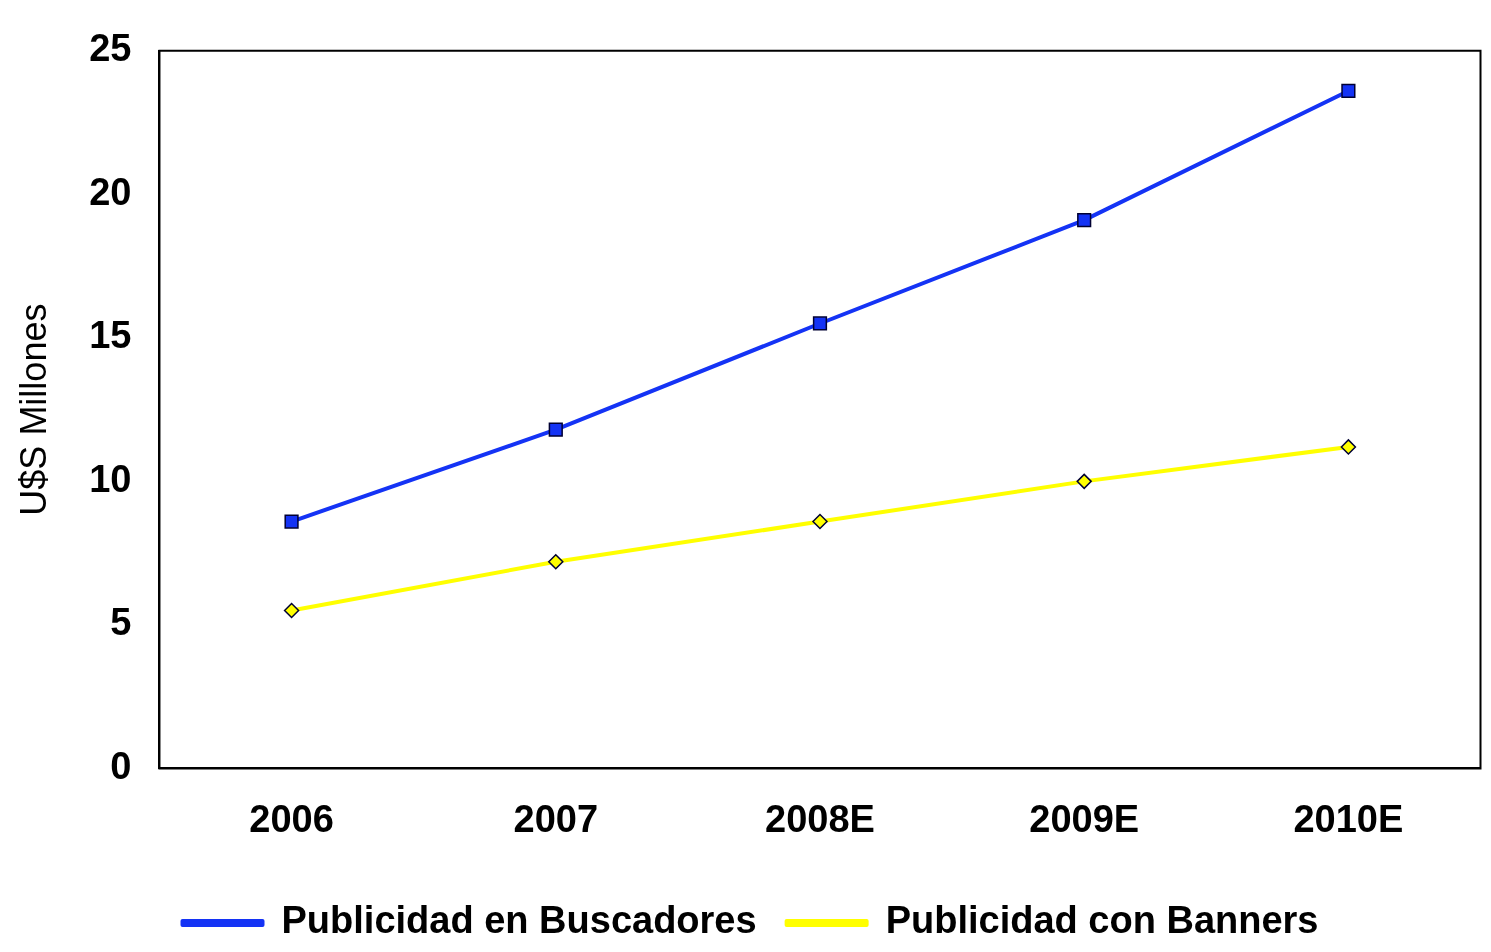 The width and height of the screenshot is (1491, 952). Describe the element at coordinates (121, 765) in the screenshot. I see `y-tick-label: 0` at that location.